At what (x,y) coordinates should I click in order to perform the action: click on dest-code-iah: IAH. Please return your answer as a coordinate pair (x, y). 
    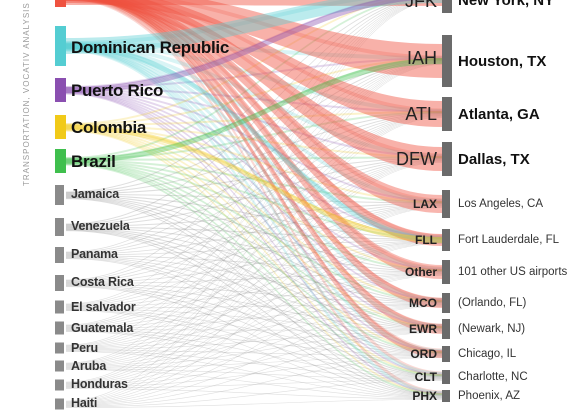
    Looking at the image, I should click on (421, 58).